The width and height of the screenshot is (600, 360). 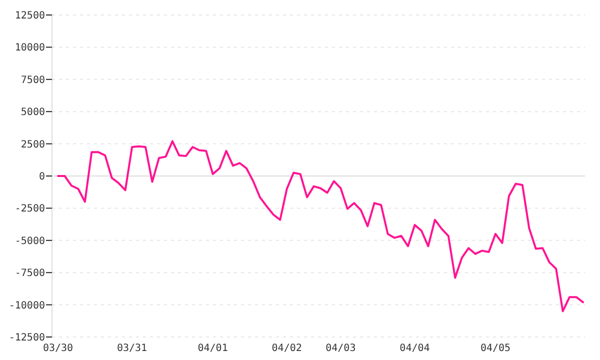 What do you see at coordinates (287, 348) in the screenshot?
I see `x-tick-label: 04/02` at bounding box center [287, 348].